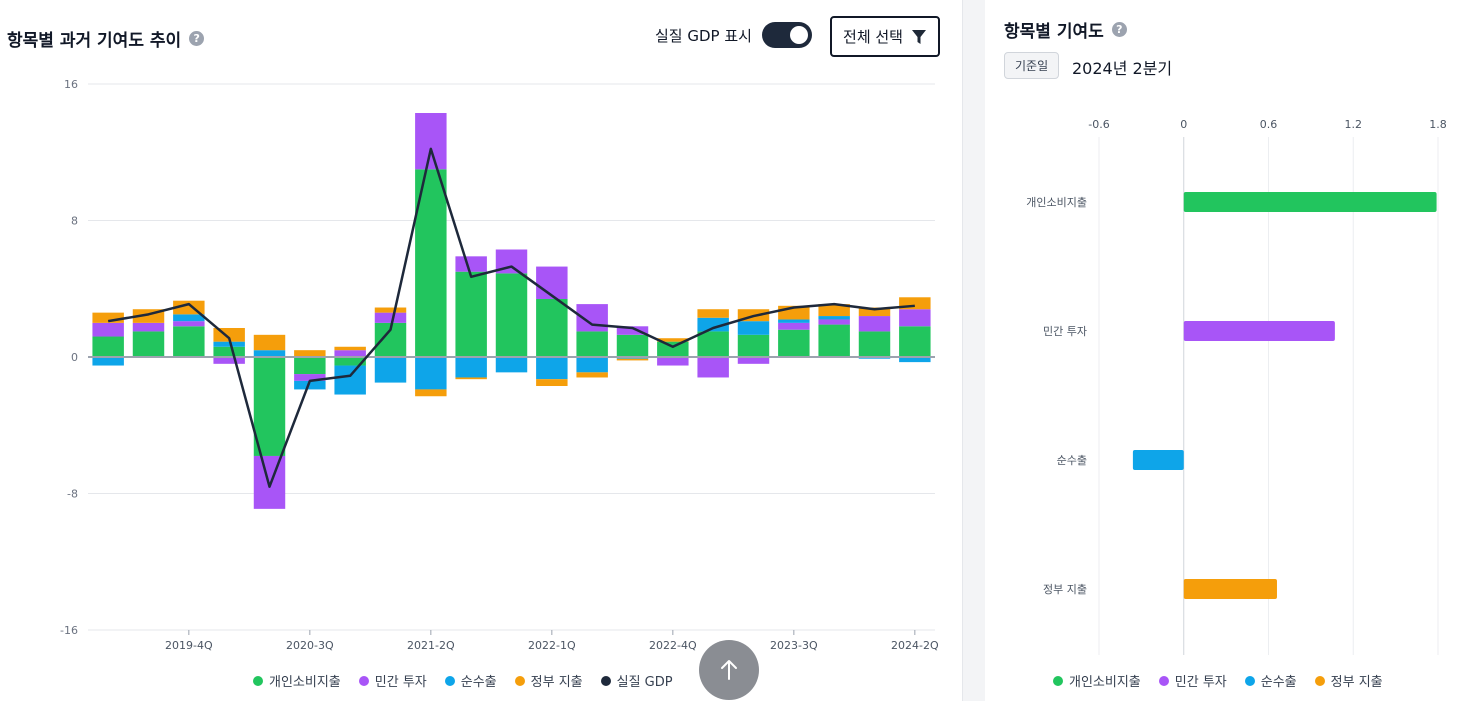 The height and width of the screenshot is (701, 1467). What do you see at coordinates (310, 645) in the screenshot?
I see `x-tick-label: 2020-3Q` at bounding box center [310, 645].